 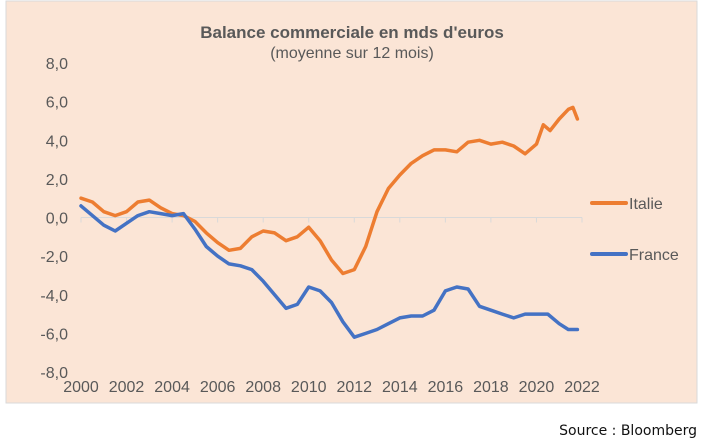 What do you see at coordinates (54, 373) in the screenshot?
I see `y-tick-label: -8,0` at bounding box center [54, 373].